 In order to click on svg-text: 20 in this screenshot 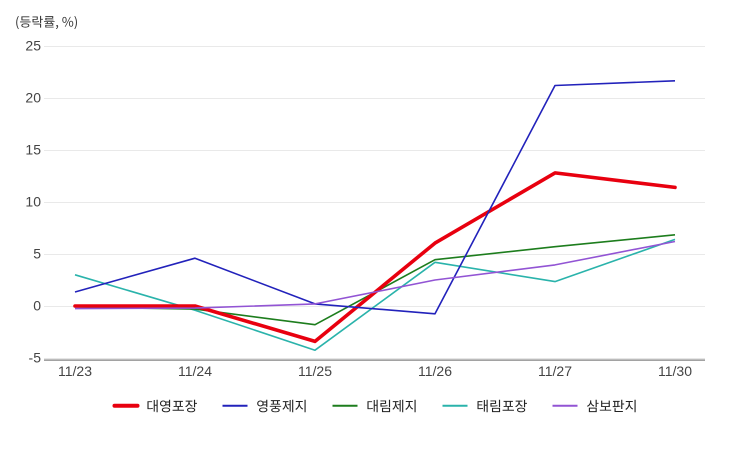, I will do `click(33, 98)`.